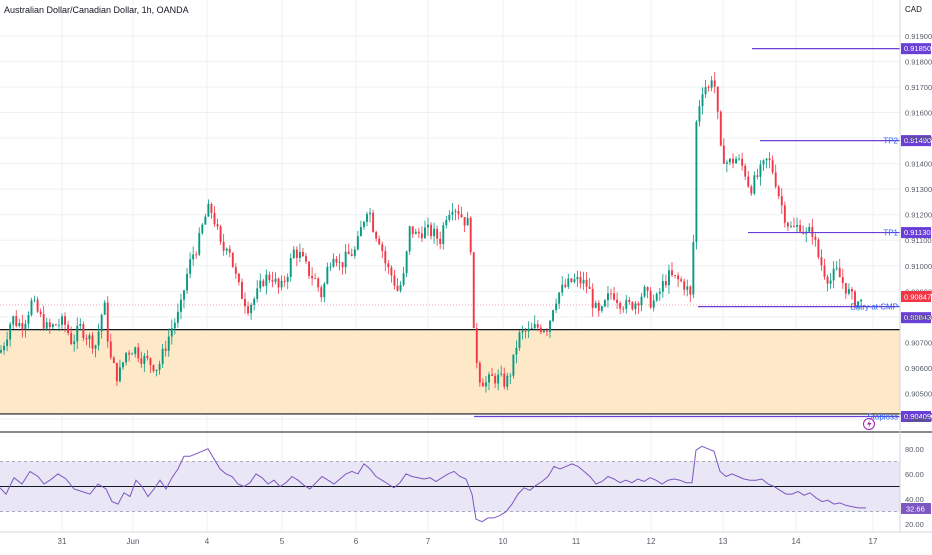 The height and width of the screenshot is (555, 932). What do you see at coordinates (917, 232) in the screenshot?
I see `level-price-tp1: 0.91130` at bounding box center [917, 232].